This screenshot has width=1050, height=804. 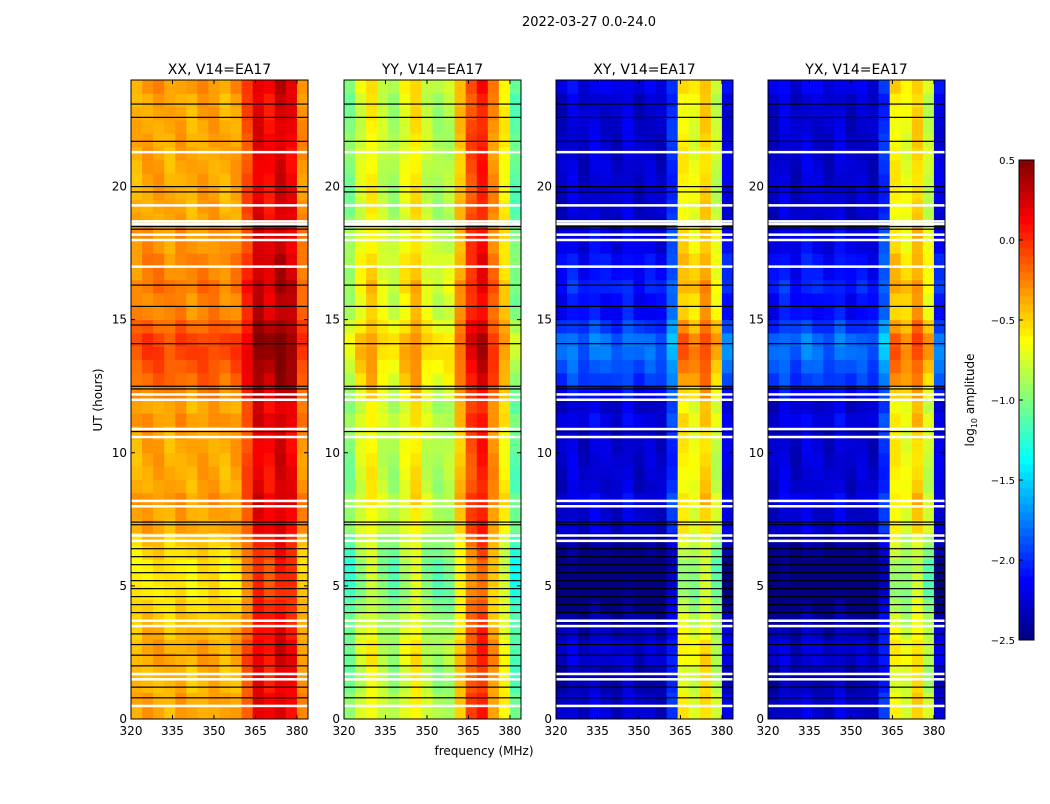 What do you see at coordinates (857, 400) in the screenshot?
I see `heatmap-cells` at bounding box center [857, 400].